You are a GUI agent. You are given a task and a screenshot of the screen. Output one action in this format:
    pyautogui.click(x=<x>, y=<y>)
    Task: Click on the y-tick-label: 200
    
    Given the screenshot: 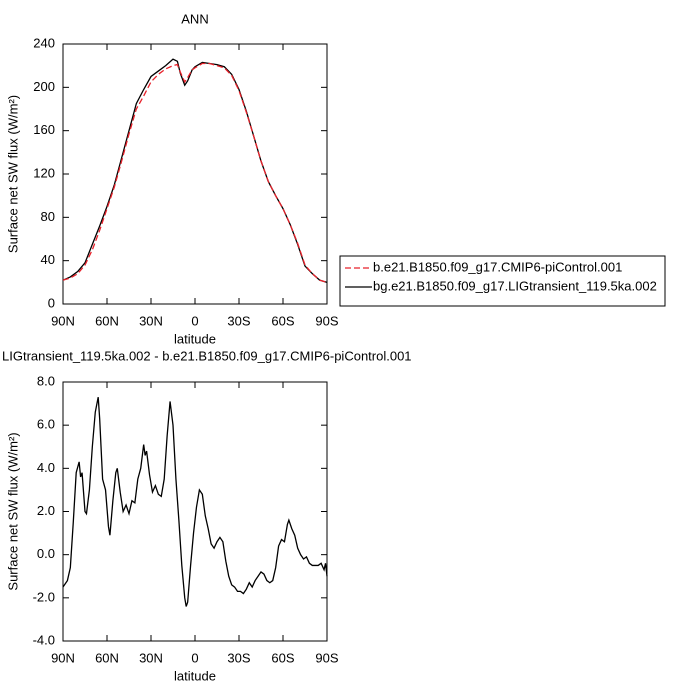 What is the action you would take?
    pyautogui.click(x=44, y=86)
    